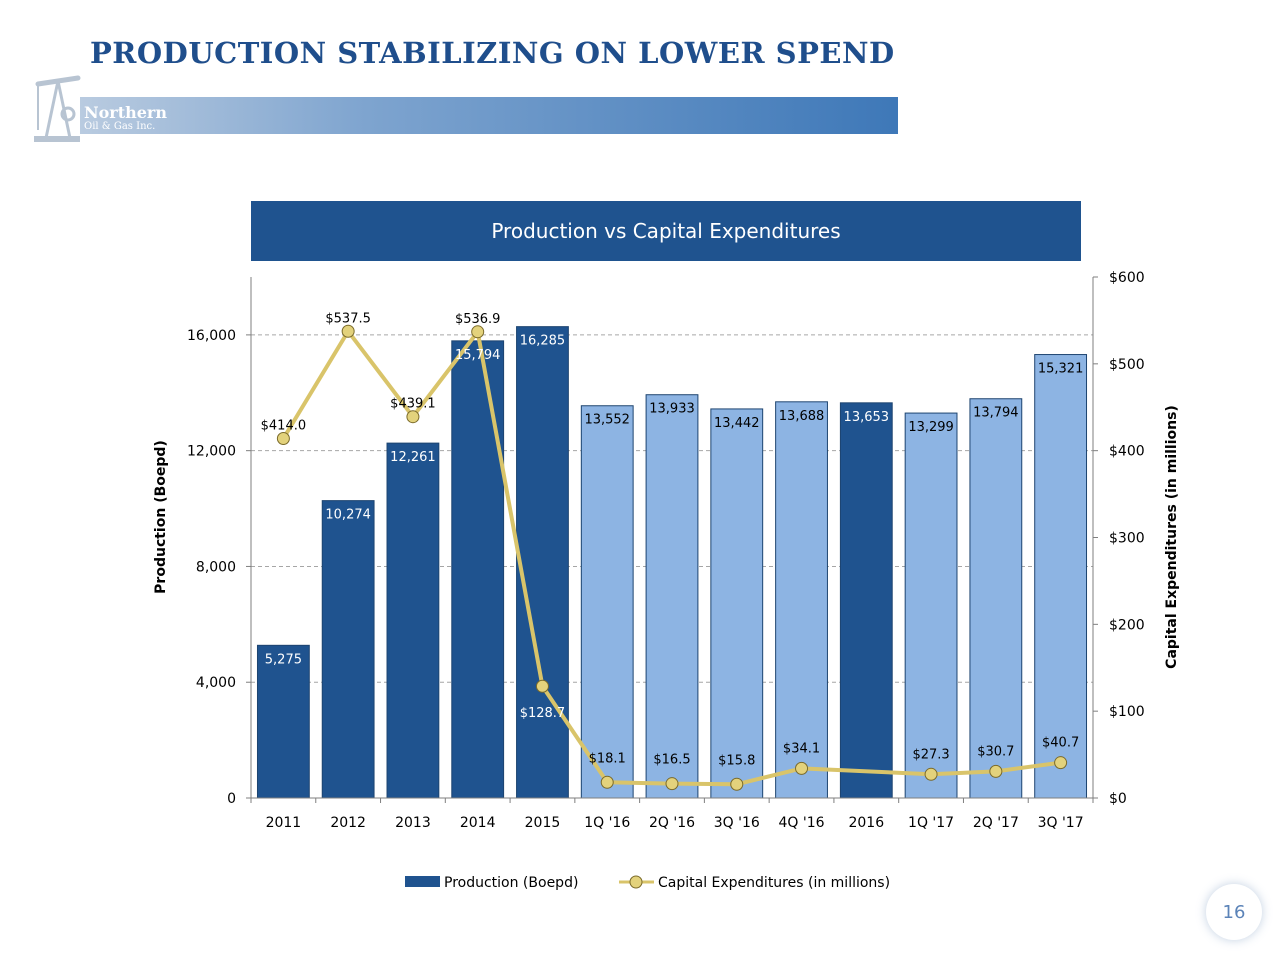 Image resolution: width=1280 pixels, height=960 pixels. Describe the element at coordinates (422, 881) in the screenshot. I see `legend-production-swatch` at that location.